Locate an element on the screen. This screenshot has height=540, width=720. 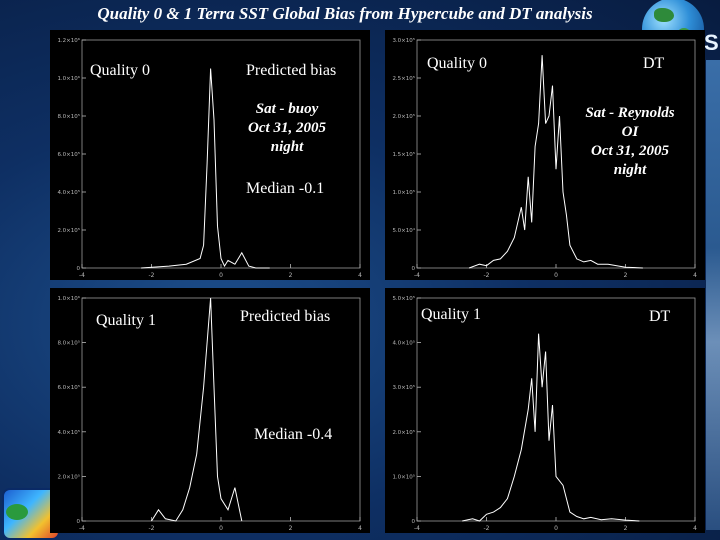
median-label: Median -0.1 is located at coordinates (285, 188).